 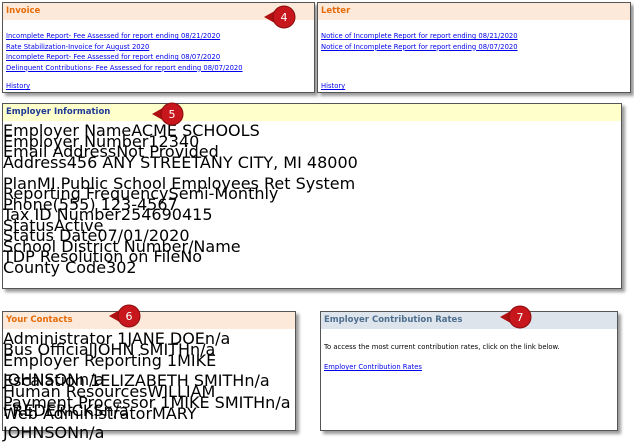 I want to click on row-label: Status Date, so click(x=50, y=235).